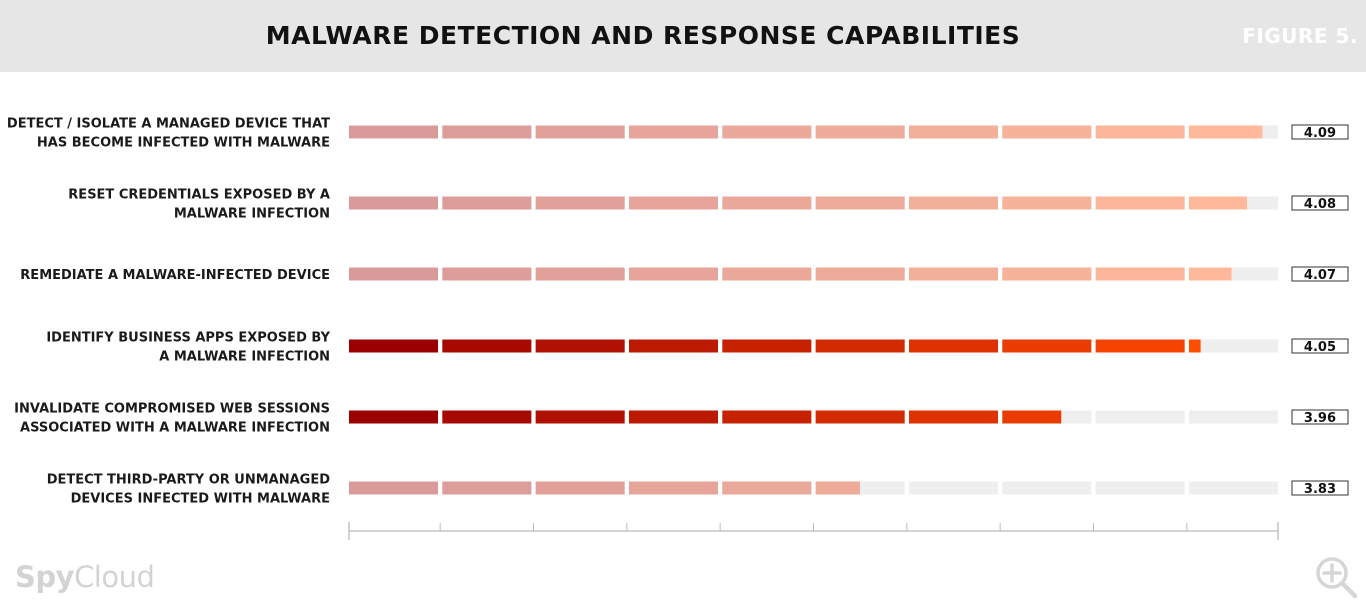 Image resolution: width=1366 pixels, height=609 pixels. I want to click on value-label-3: 4.07, so click(1320, 275).